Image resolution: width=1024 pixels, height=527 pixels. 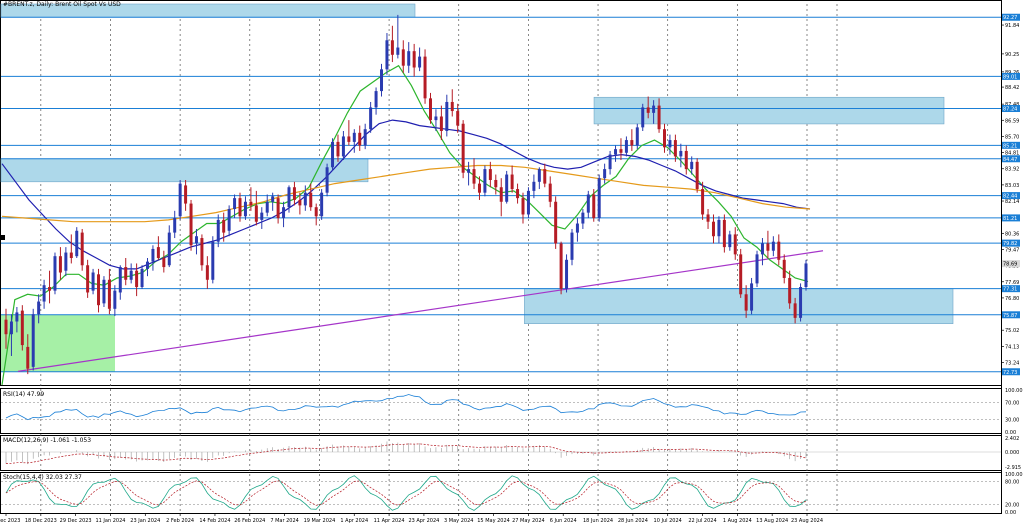 I want to click on left-arrow-marker, so click(x=2, y=237).